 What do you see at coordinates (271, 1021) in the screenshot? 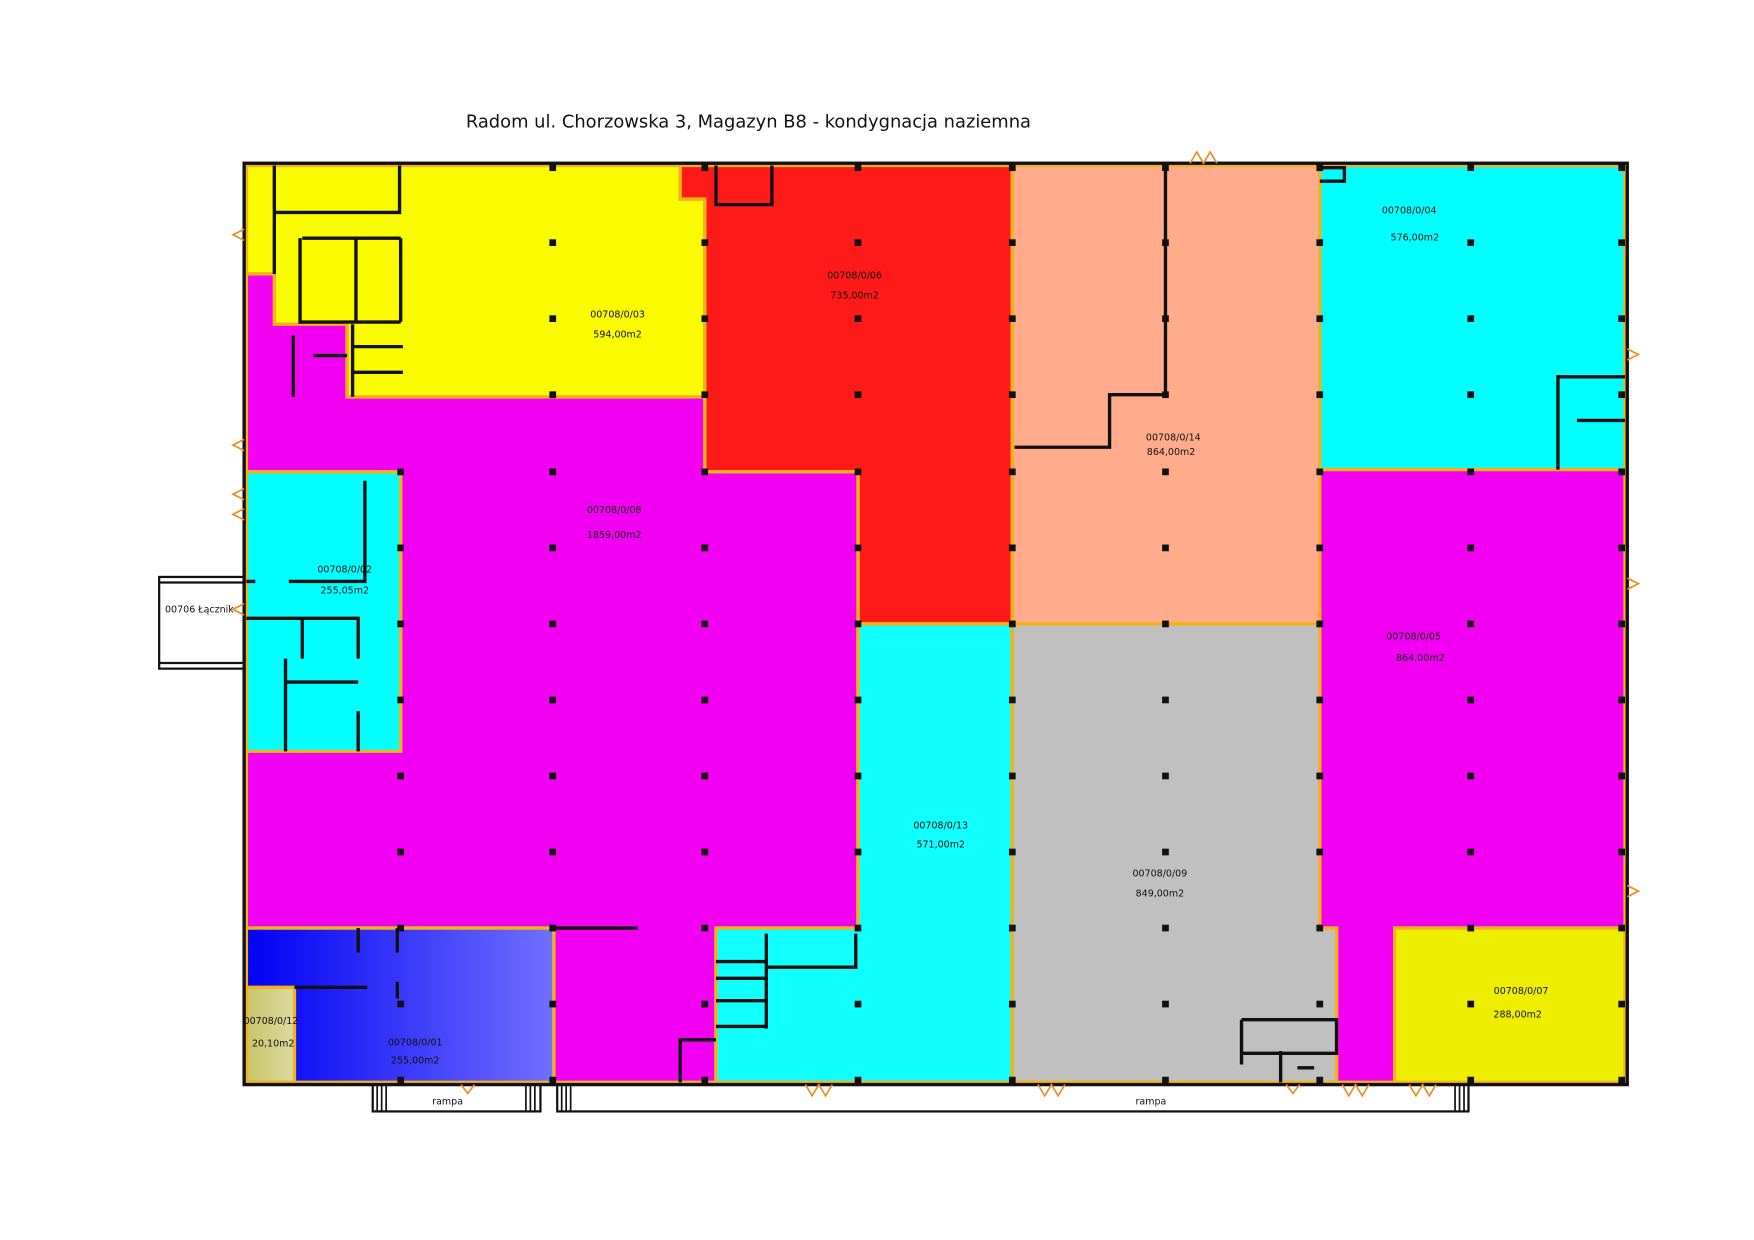
I see `room-id: 00708/0/12` at bounding box center [271, 1021].